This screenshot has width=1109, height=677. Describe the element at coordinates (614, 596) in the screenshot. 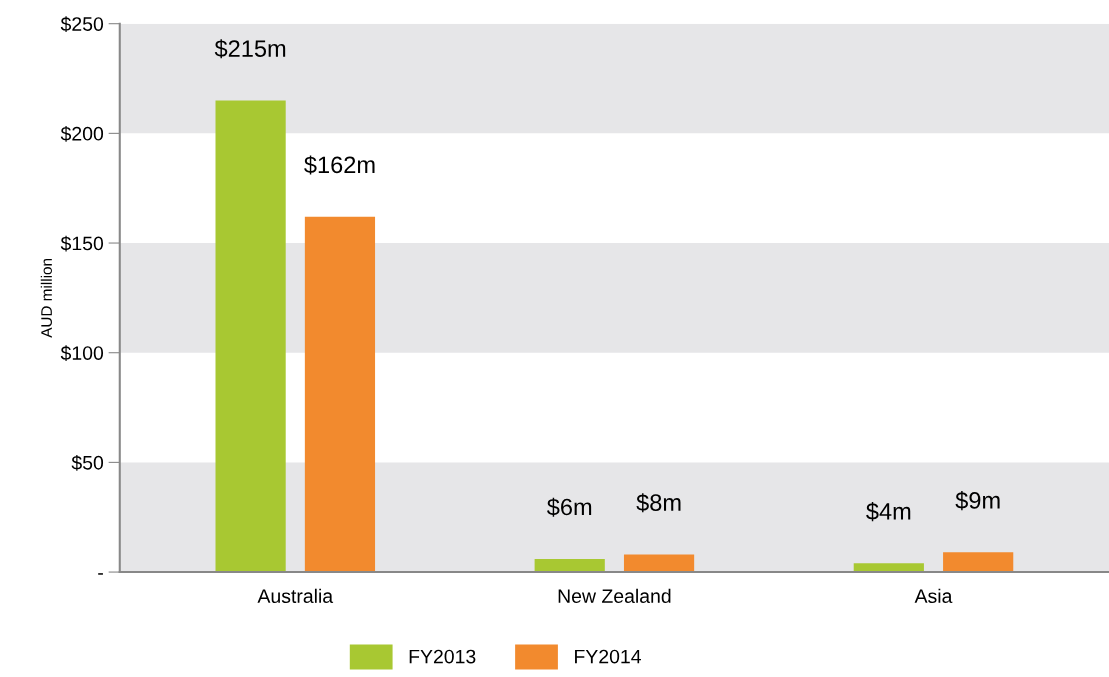

I see `x-tick-label: New Zealand` at that location.